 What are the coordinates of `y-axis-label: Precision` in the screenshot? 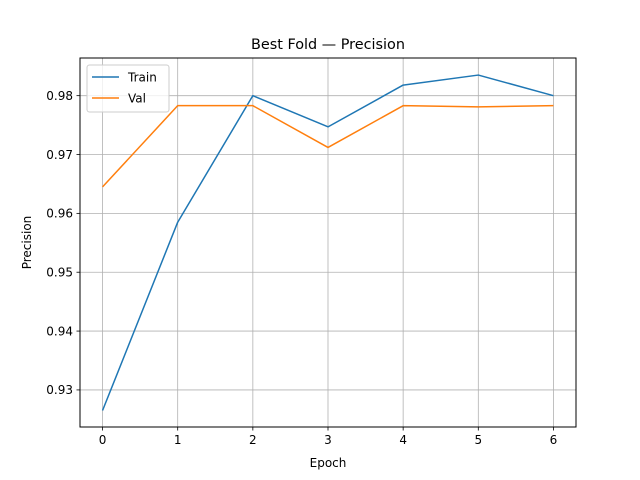 It's located at (27, 243).